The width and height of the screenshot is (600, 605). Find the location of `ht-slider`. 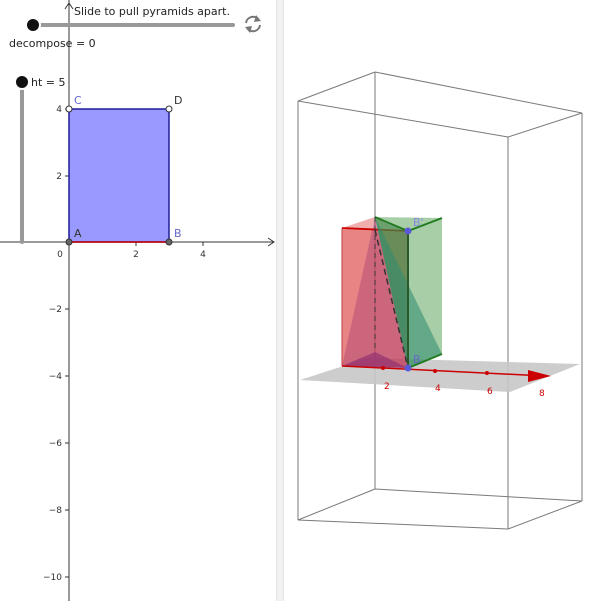

ht-slider is located at coordinates (22, 159).